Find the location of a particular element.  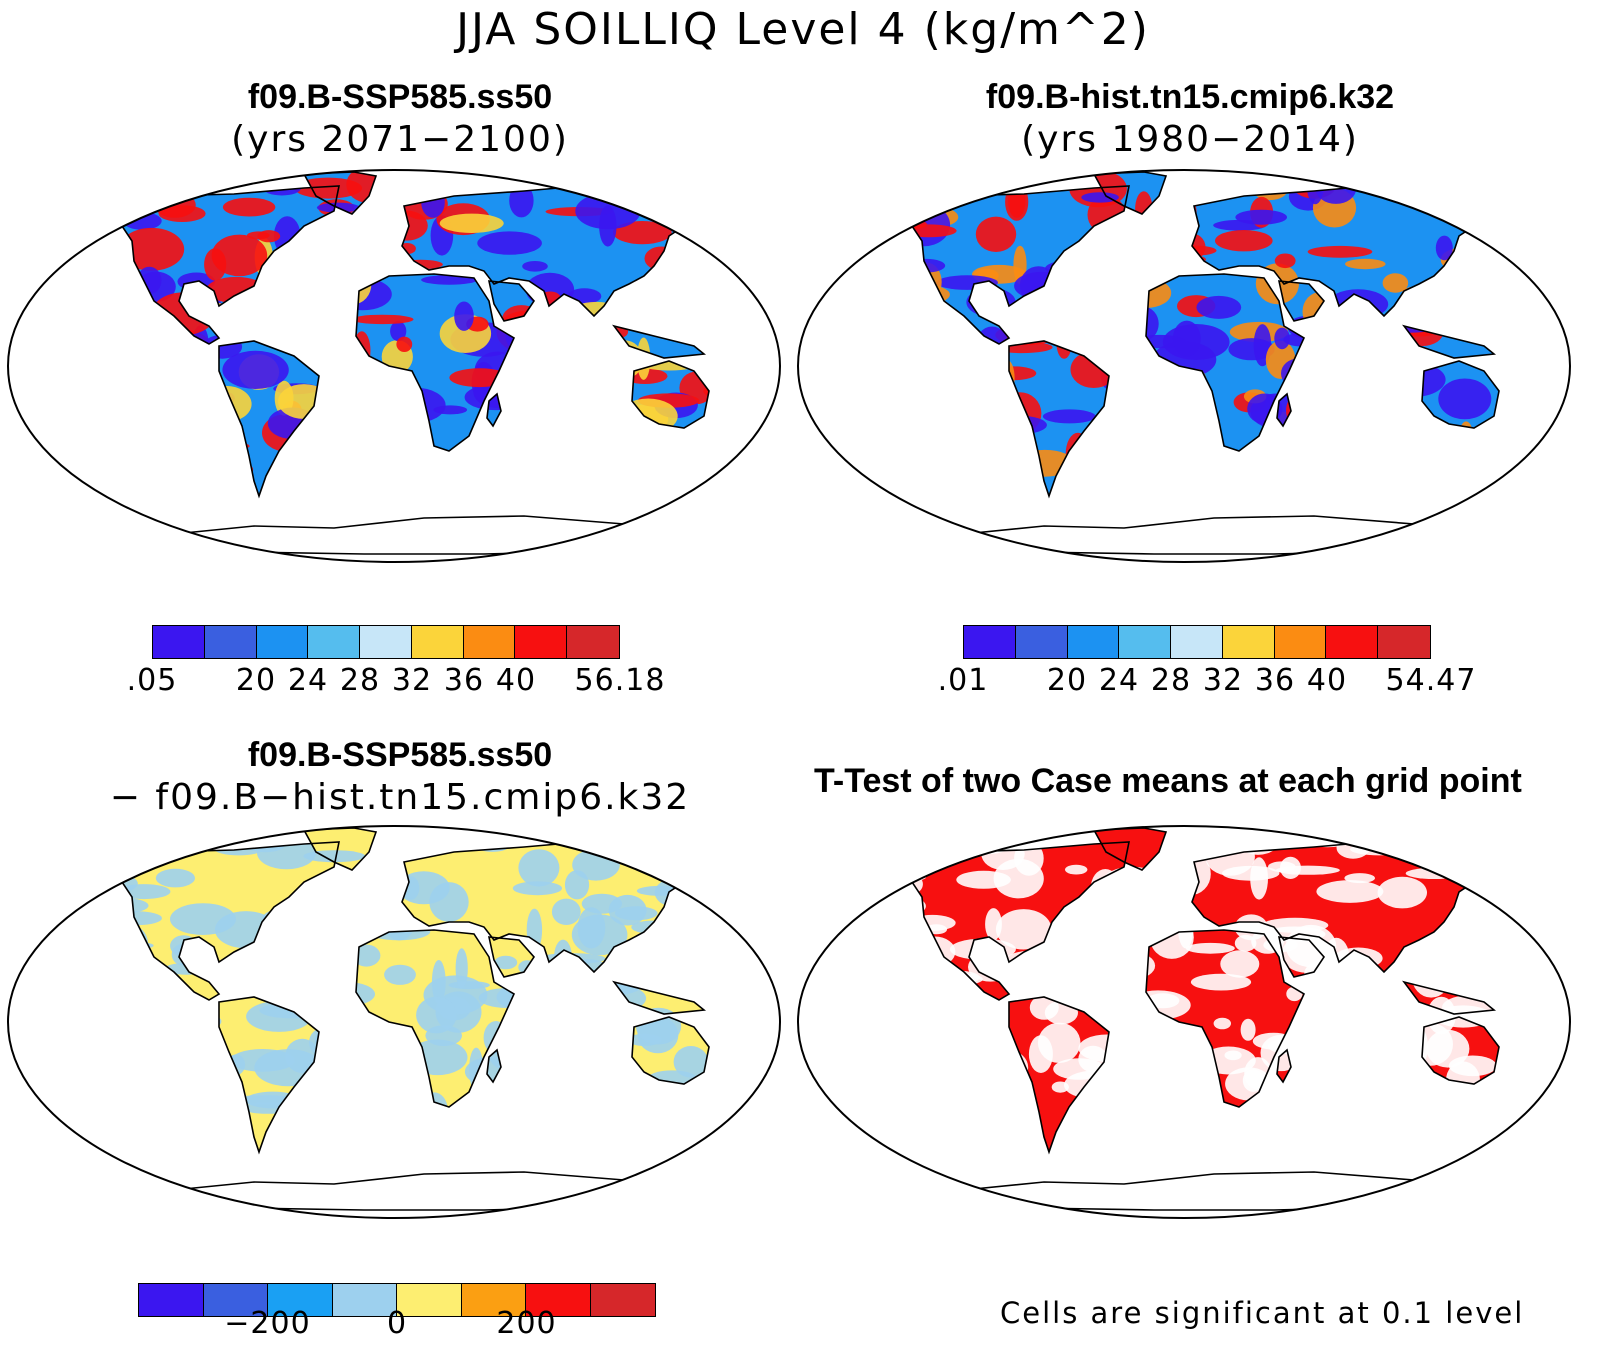

panel2-title: f09.B-hist.tn15.cmip6.k32 is located at coordinates (1190, 97).